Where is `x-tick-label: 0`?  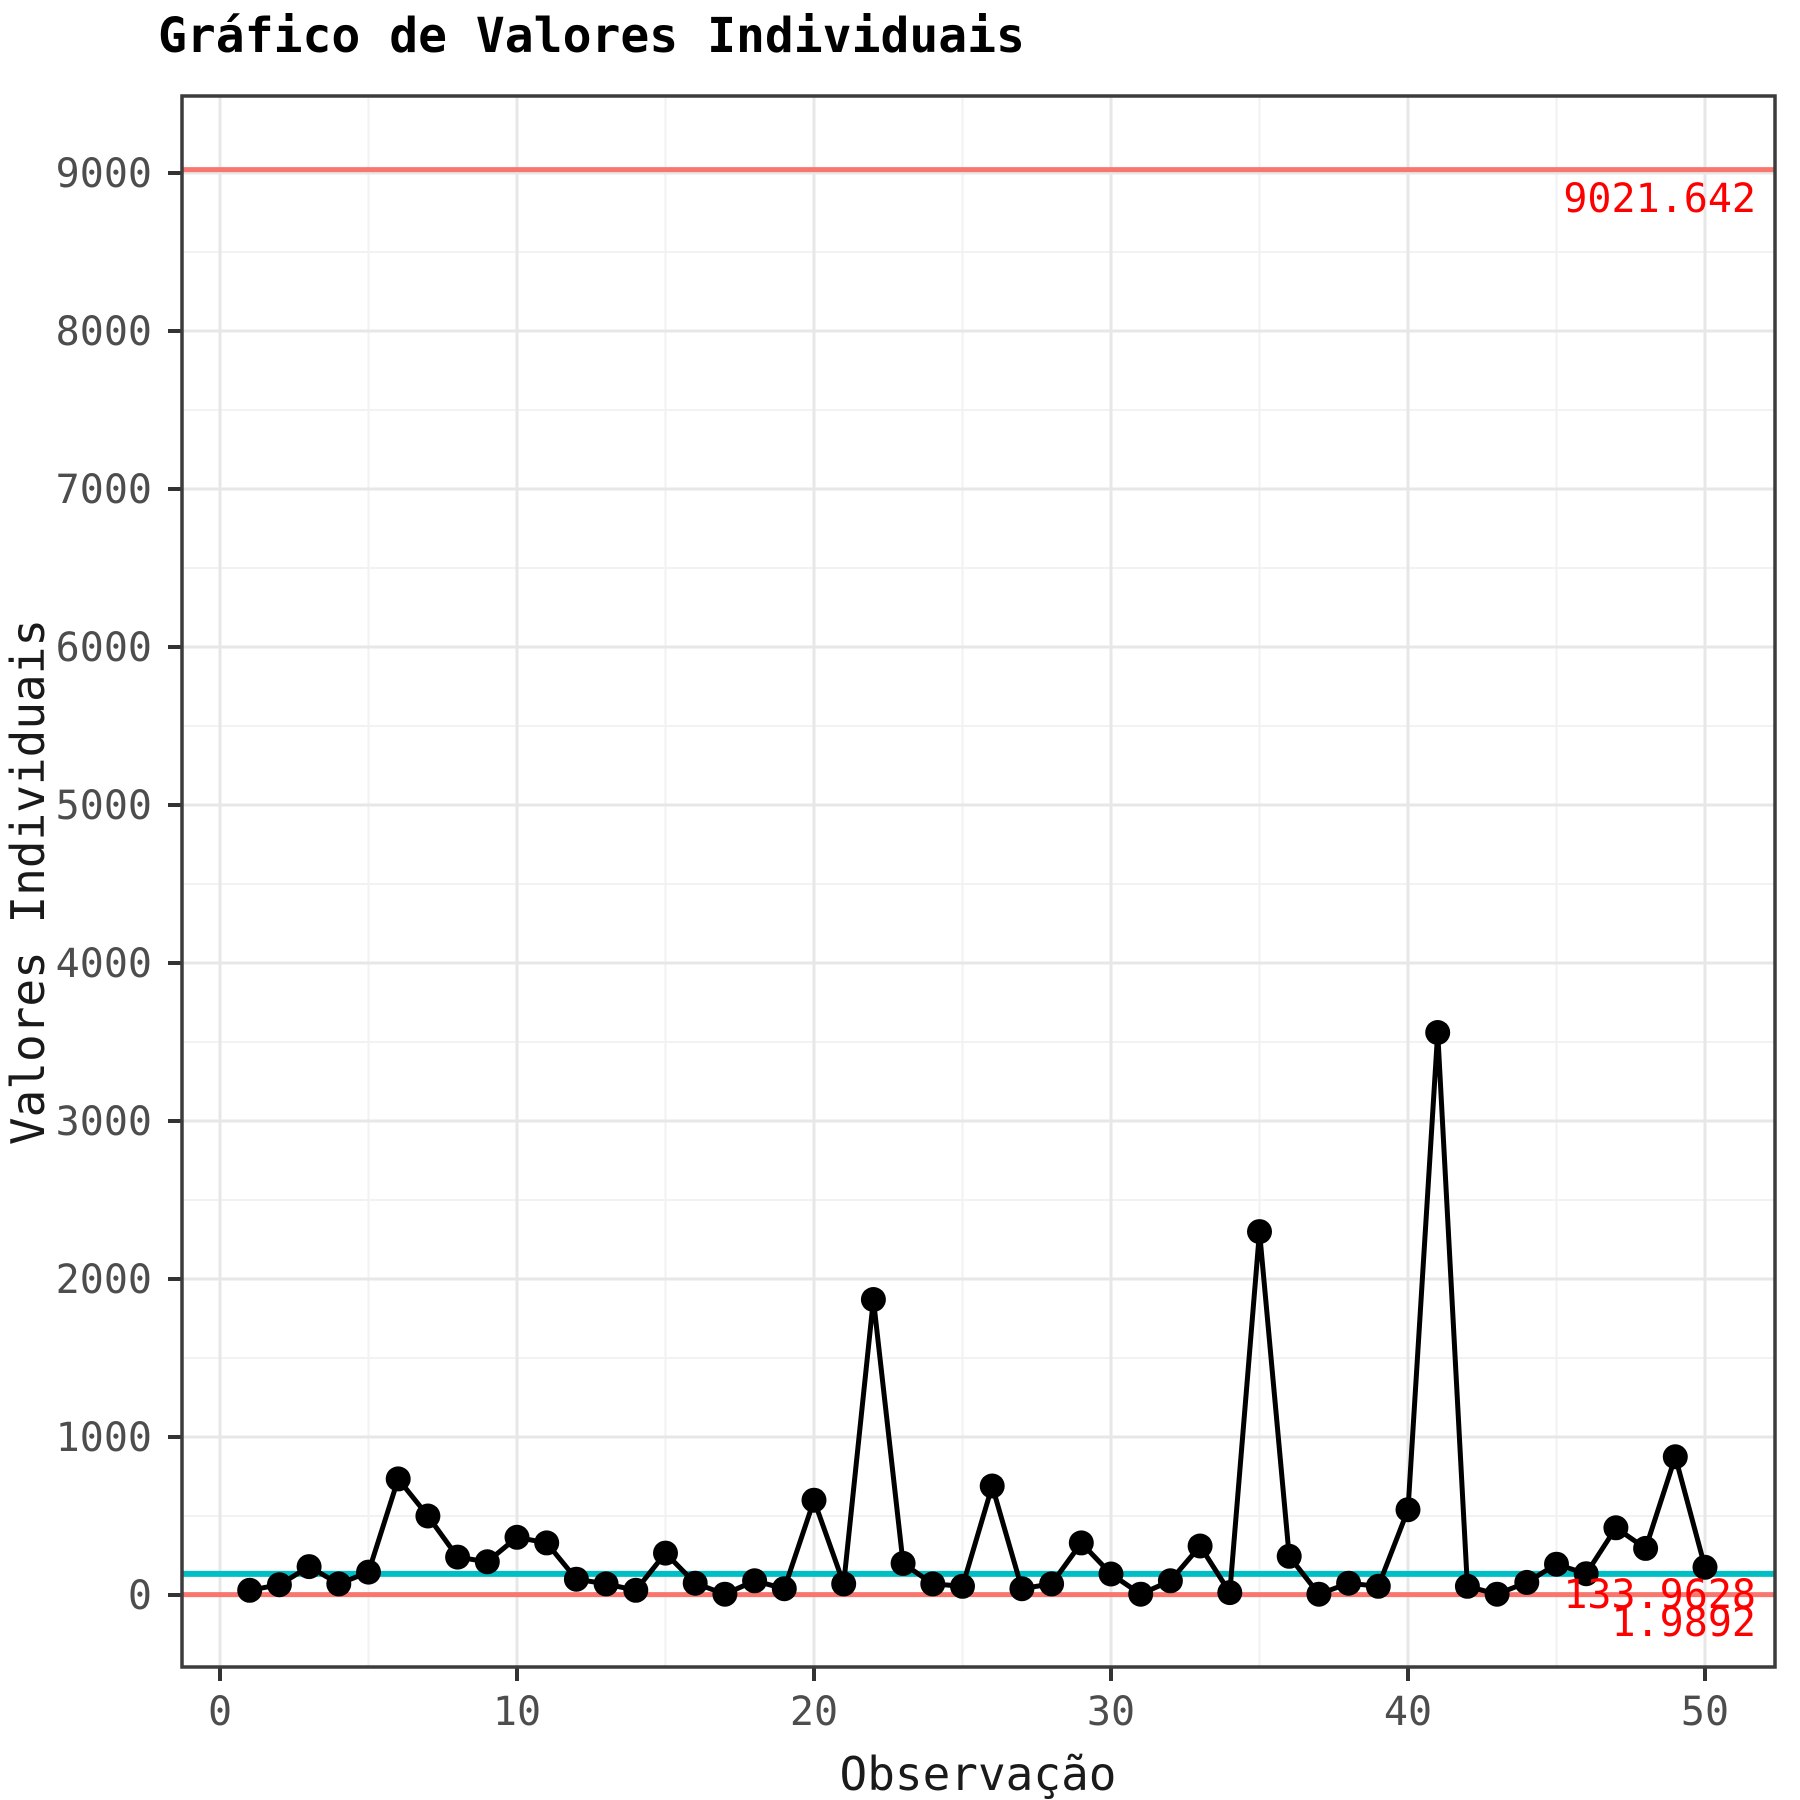 x-tick-label: 0 is located at coordinates (220, 1712).